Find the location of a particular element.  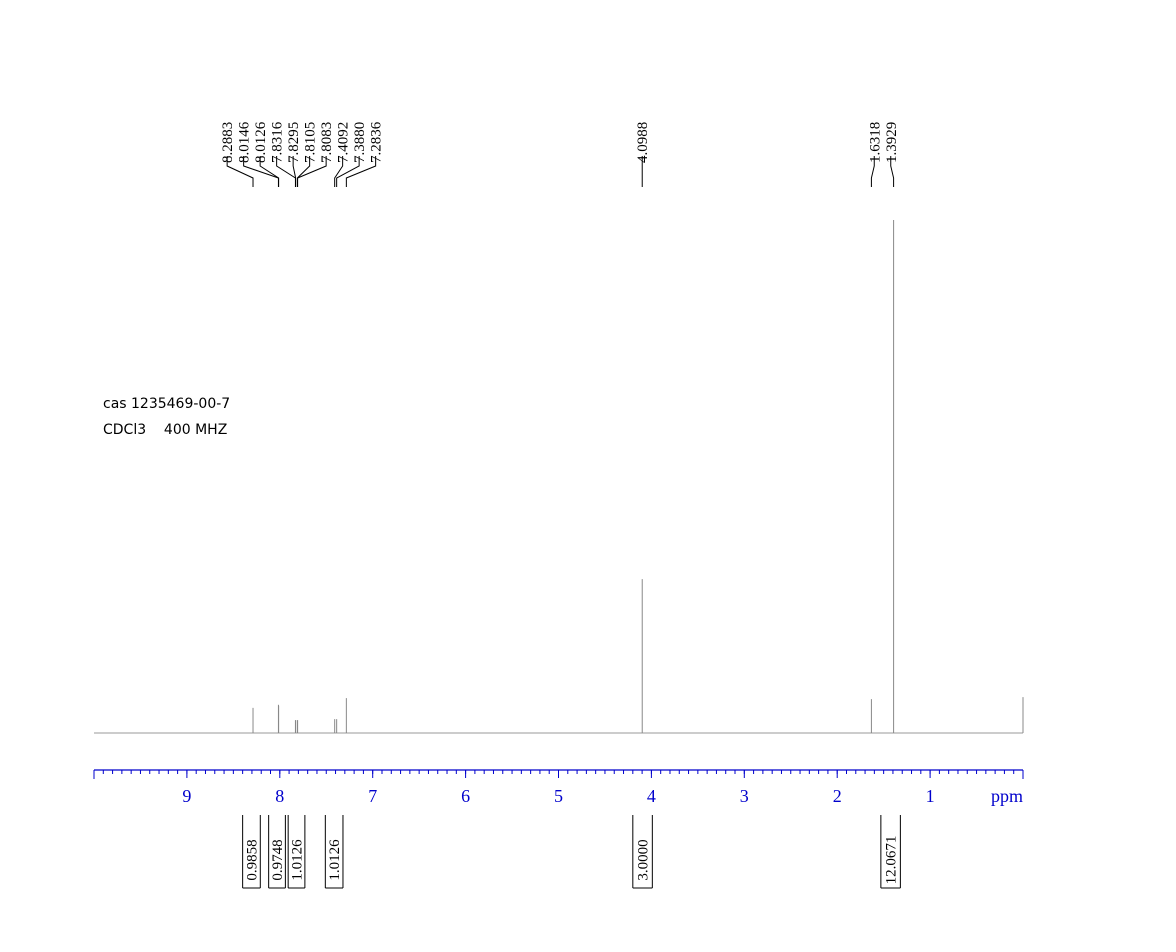

integral-label: 0.9748 is located at coordinates (278, 859).